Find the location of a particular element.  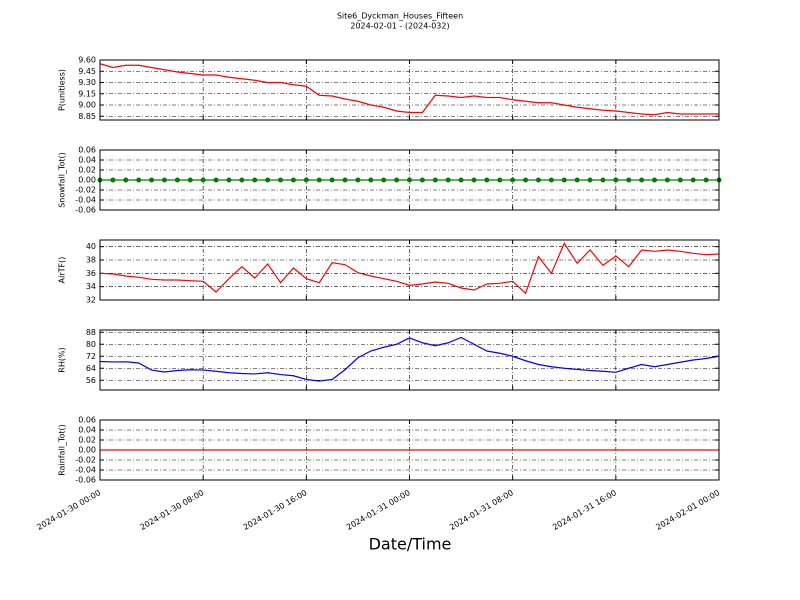

y-tick-label: 32 is located at coordinates (91, 300).